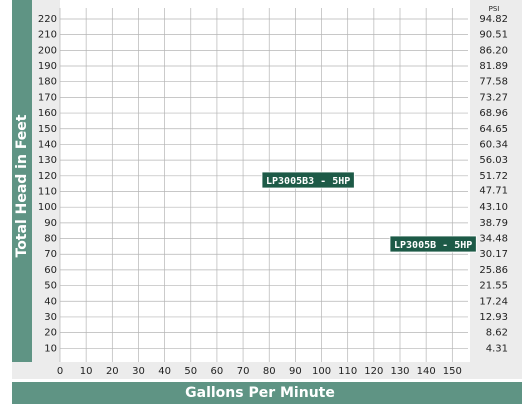 The width and height of the screenshot is (527, 413). I want to click on y-tick-label: 220, so click(47, 19).